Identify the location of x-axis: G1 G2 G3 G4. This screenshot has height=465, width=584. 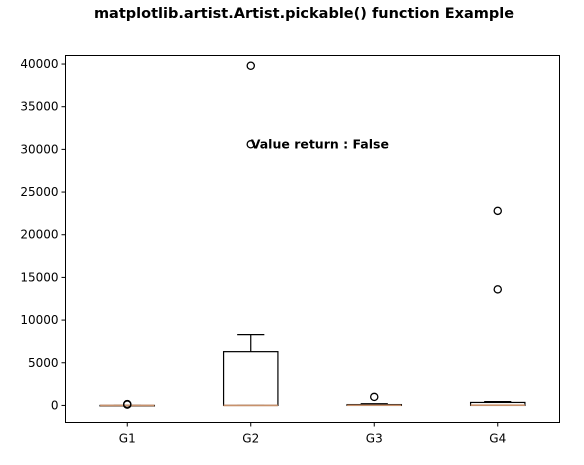
(312, 434).